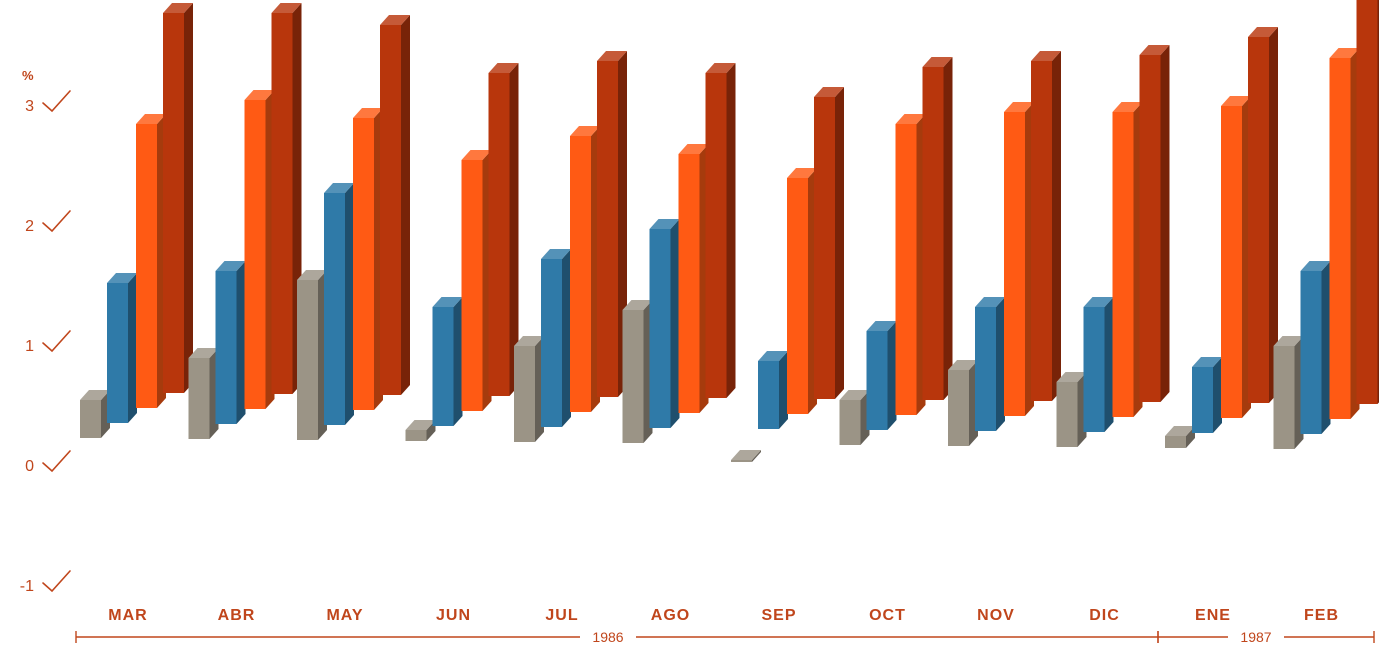 The image size is (1379, 646). I want to click on month-label: AGO, so click(670, 615).